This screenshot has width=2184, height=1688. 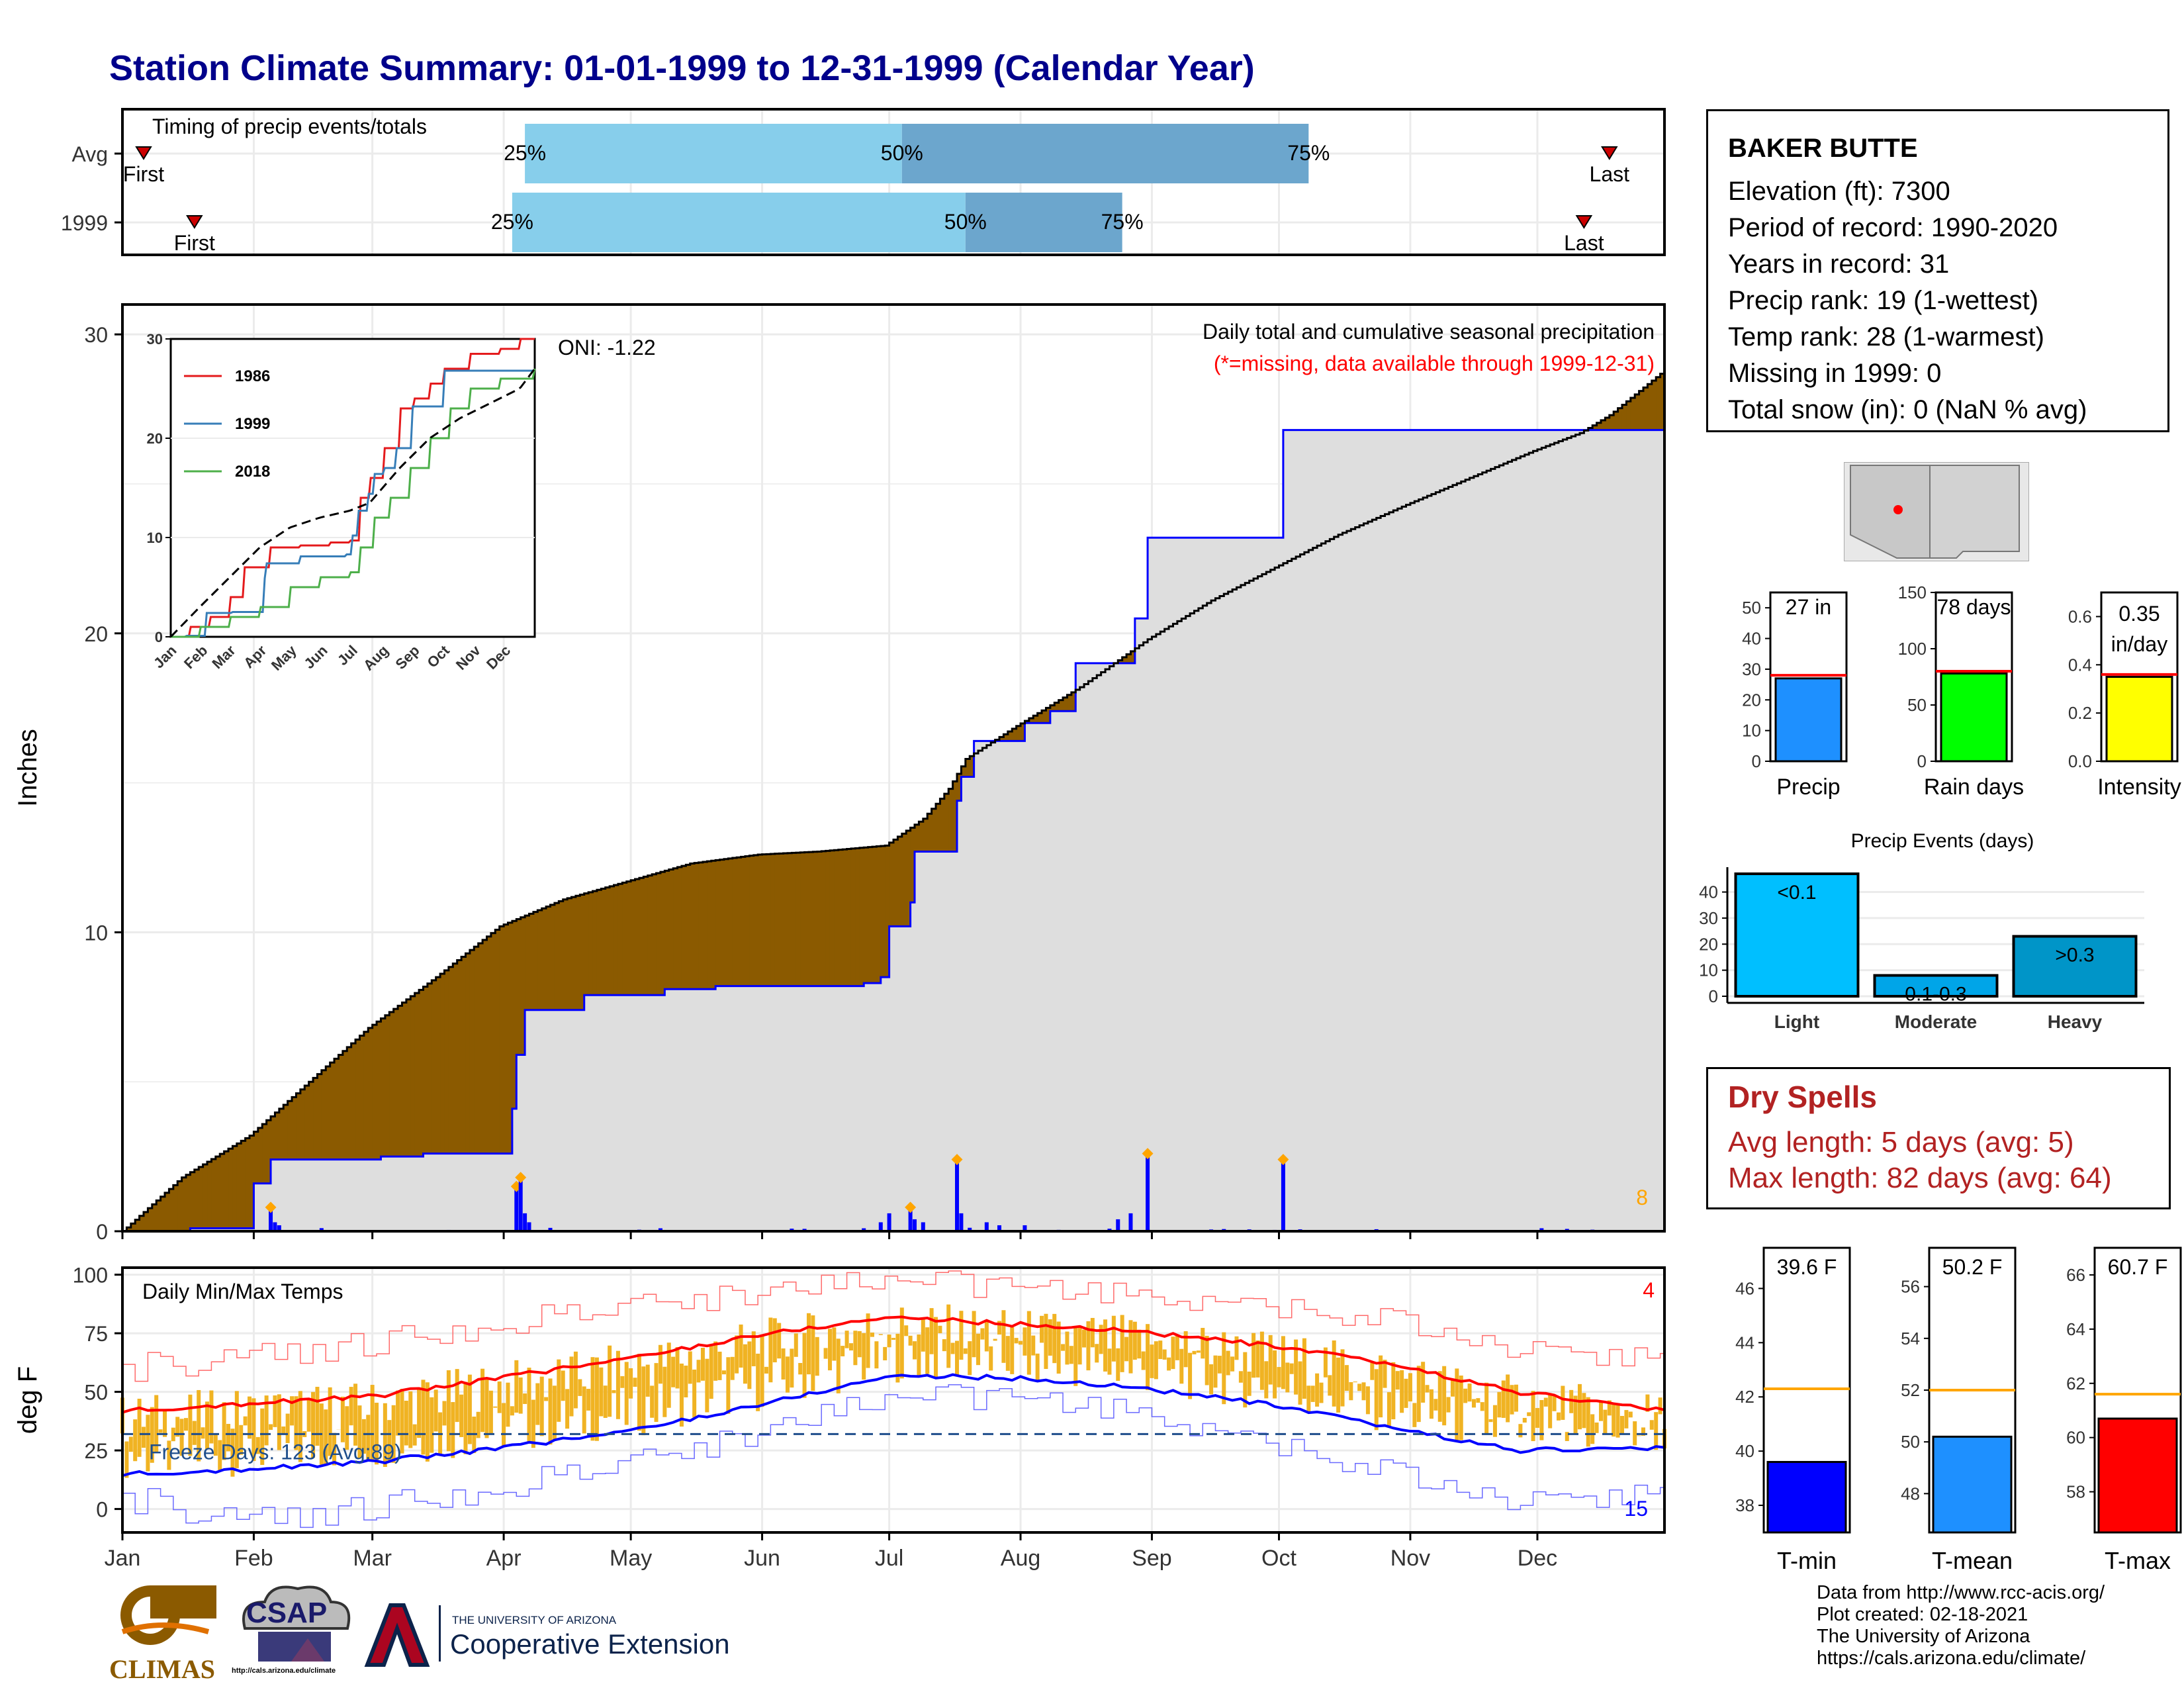 What do you see at coordinates (294, 1633) in the screenshot?
I see `csap-logo: CSAP http://cals.arizona.edu/climate` at bounding box center [294, 1633].